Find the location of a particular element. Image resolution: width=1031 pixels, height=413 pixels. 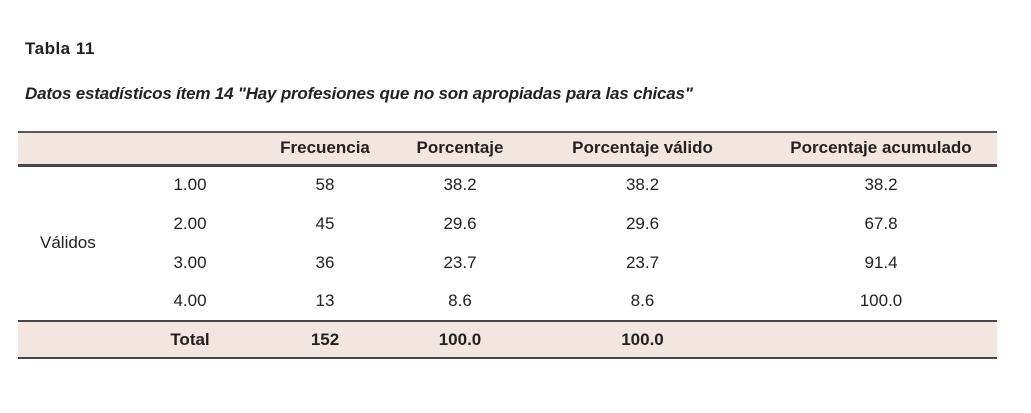

cell-porcentaje-valido: 8.6 is located at coordinates (642, 300).